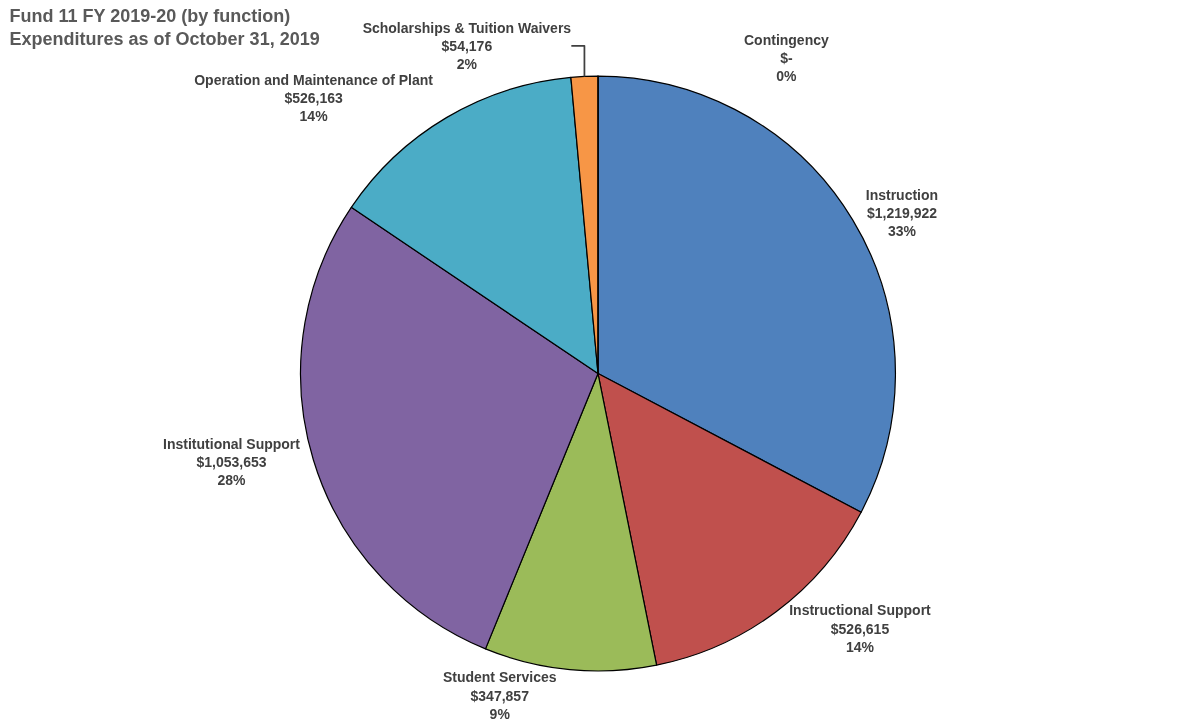 The image size is (1196, 727). Describe the element at coordinates (231, 471) in the screenshot. I see `data-label: $1,053,653 28%` at that location.